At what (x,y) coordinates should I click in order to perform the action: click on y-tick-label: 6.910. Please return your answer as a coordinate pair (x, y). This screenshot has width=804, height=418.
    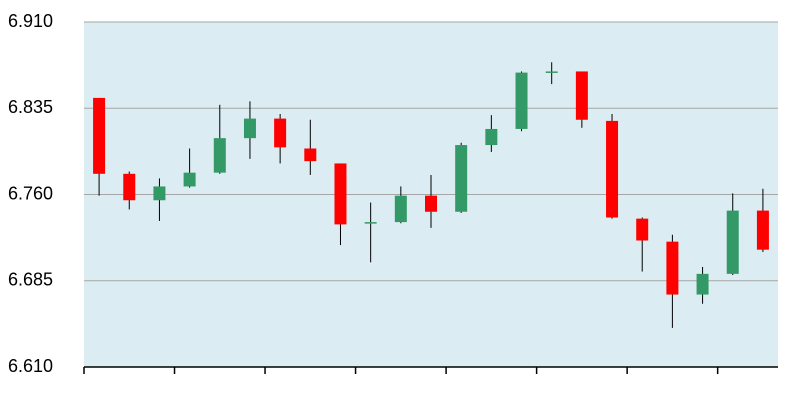
    Looking at the image, I should click on (30, 21).